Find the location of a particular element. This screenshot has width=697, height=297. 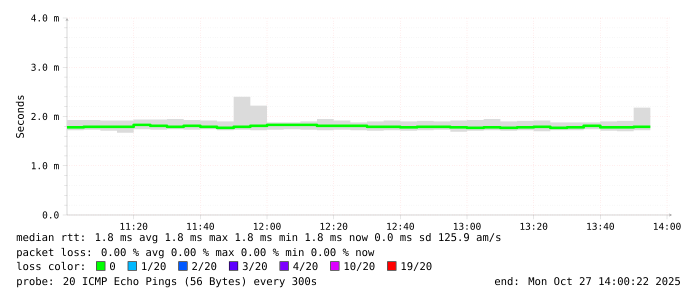

y-tick-label: 2.0 m is located at coordinates (45, 116).